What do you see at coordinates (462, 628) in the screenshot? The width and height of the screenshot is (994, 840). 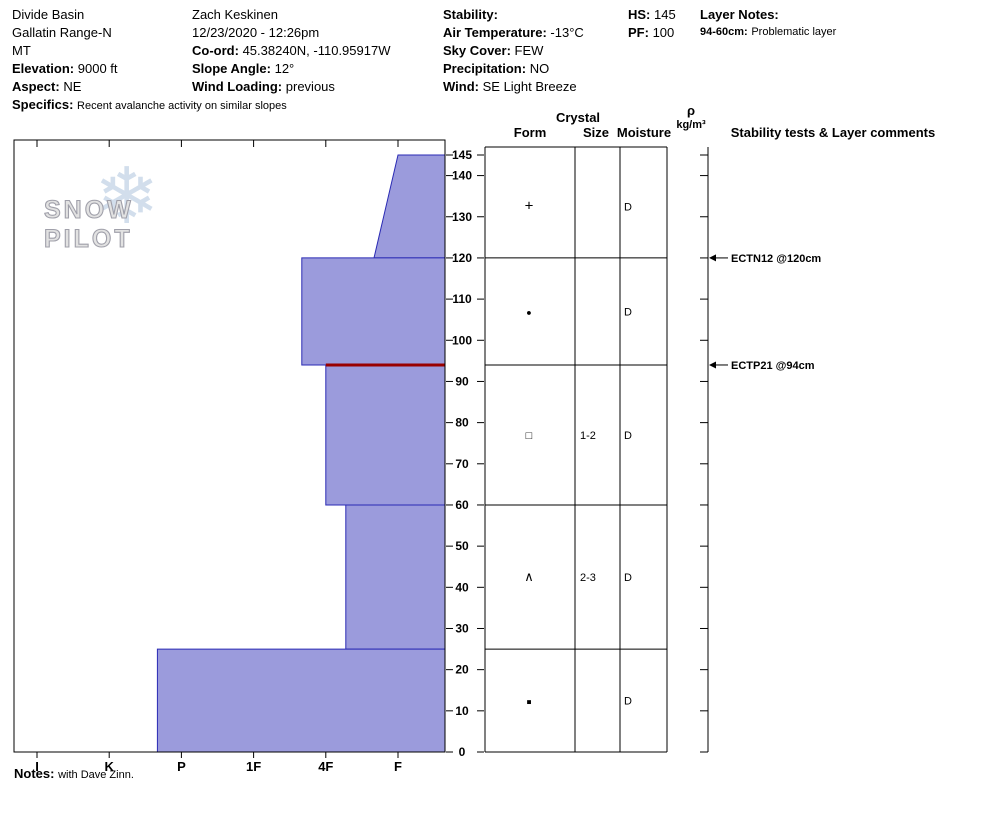 I see `depth-tick-label: 30` at bounding box center [462, 628].